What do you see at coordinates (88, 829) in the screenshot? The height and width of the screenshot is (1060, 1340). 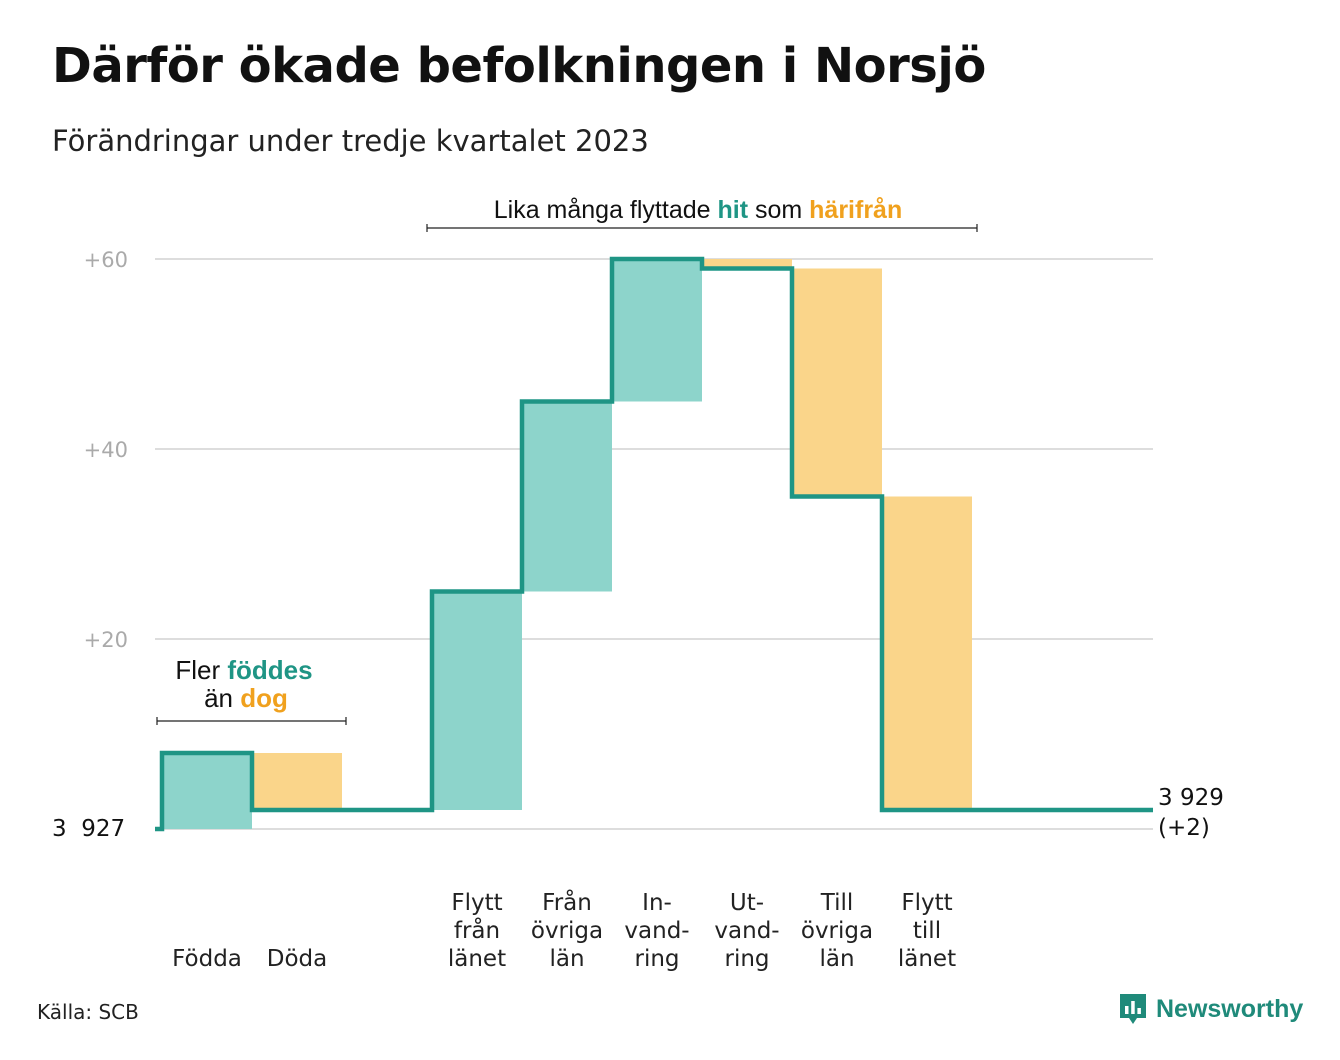 I see `start-value-label: 3 927` at bounding box center [88, 829].